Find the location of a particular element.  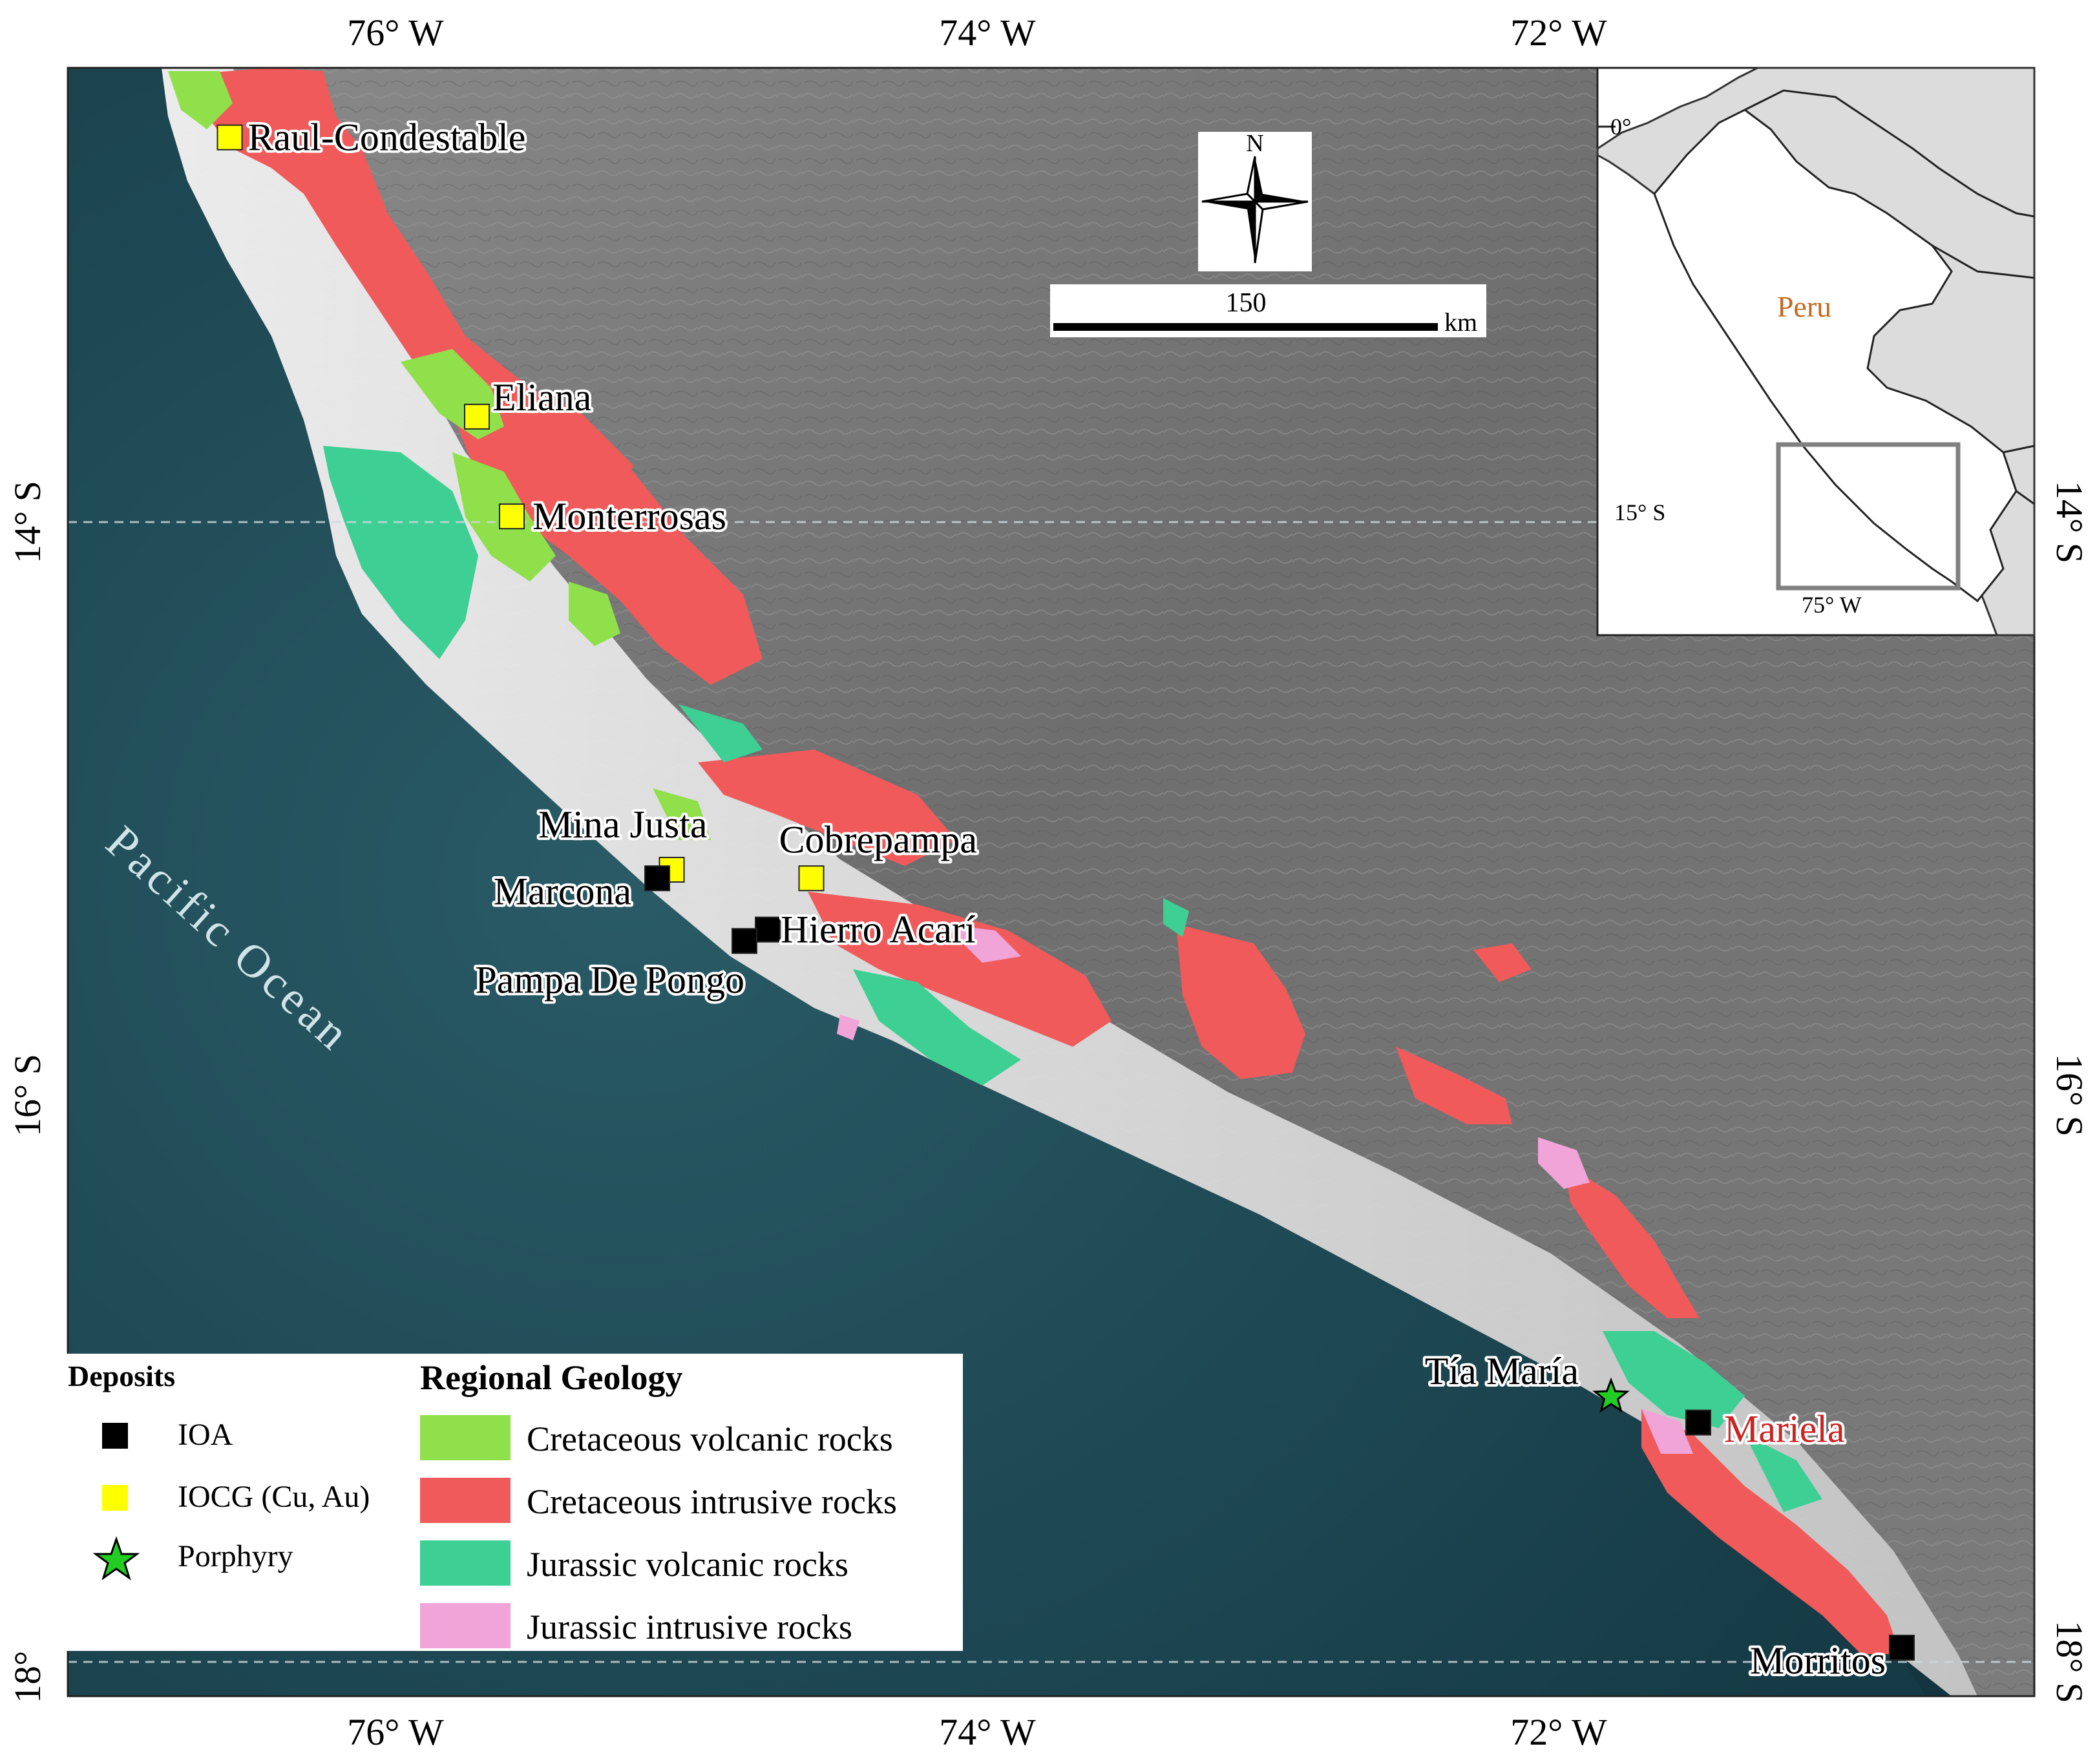

jurassic-intrusive-outcrops is located at coordinates (1265, 1189).